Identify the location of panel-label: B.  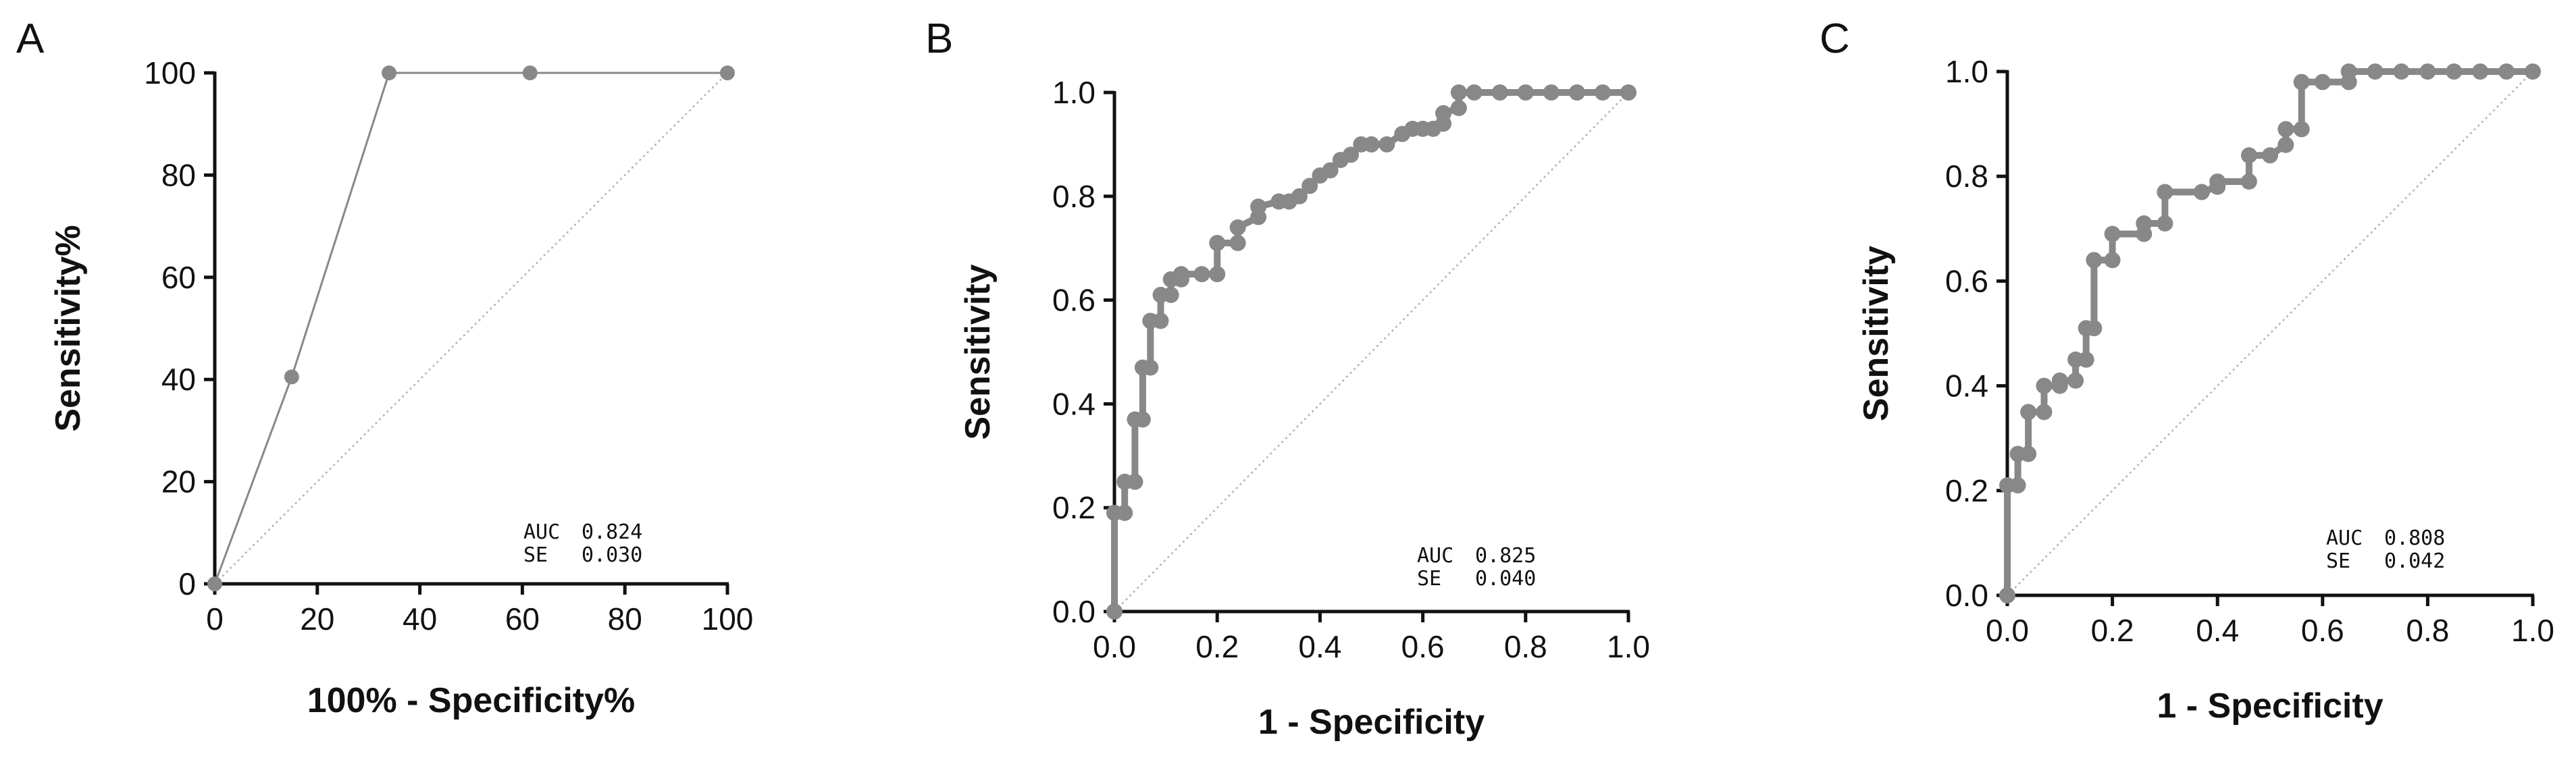
(939, 39).